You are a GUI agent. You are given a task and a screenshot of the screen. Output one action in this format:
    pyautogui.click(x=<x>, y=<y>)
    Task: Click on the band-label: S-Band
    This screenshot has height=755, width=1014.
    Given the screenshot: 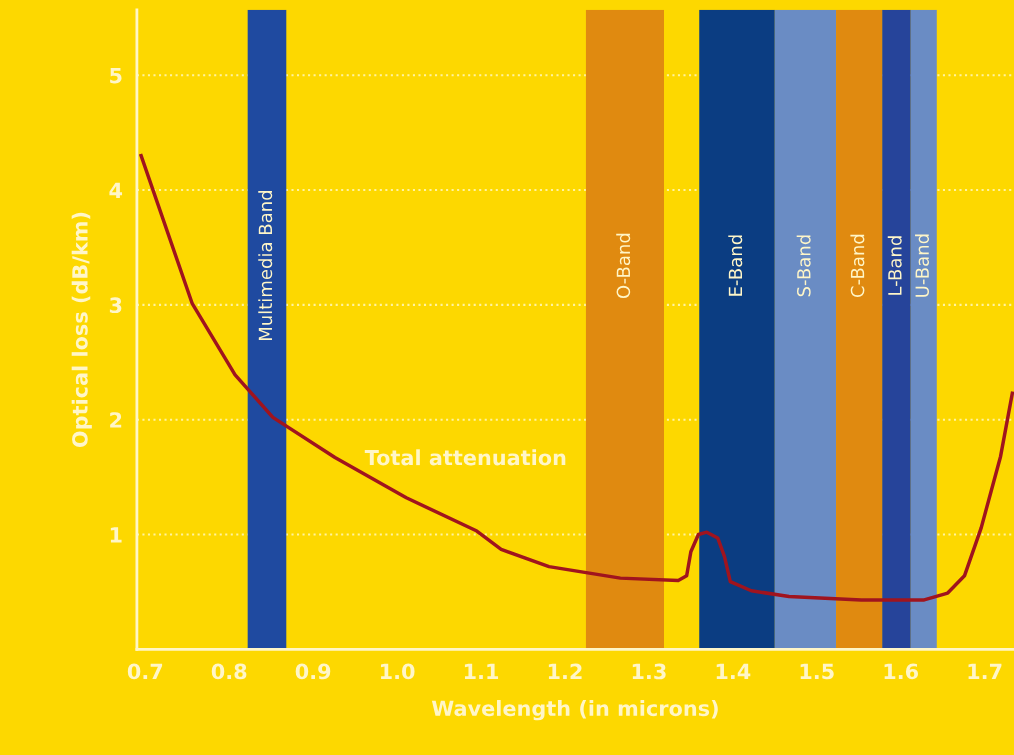 What is the action you would take?
    pyautogui.click(x=803, y=266)
    